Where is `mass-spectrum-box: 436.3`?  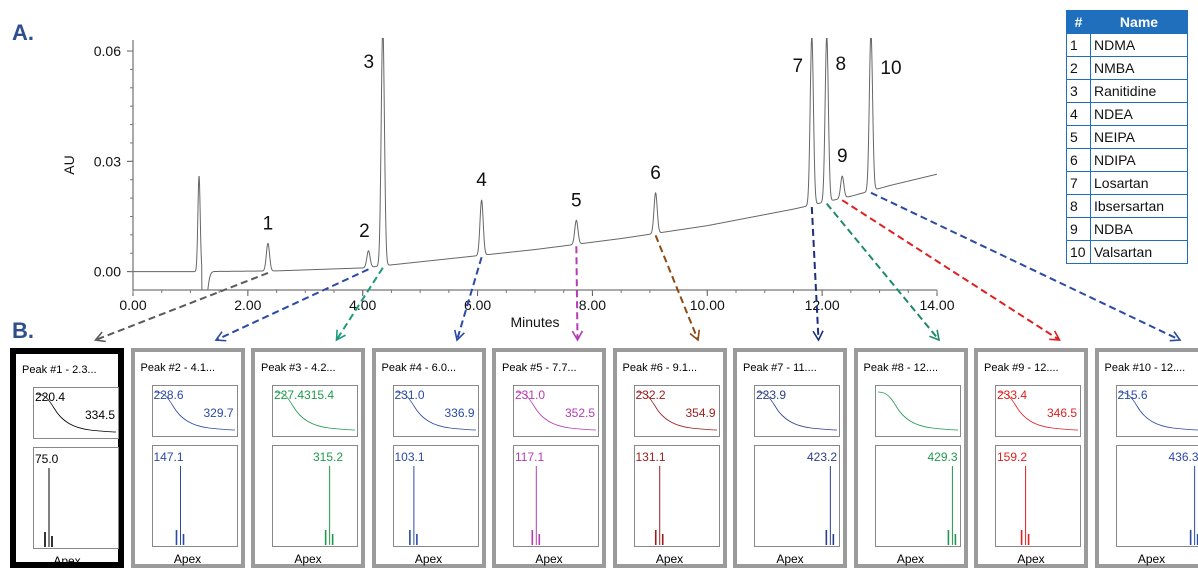 mass-spectrum-box: 436.3 is located at coordinates (1157, 496).